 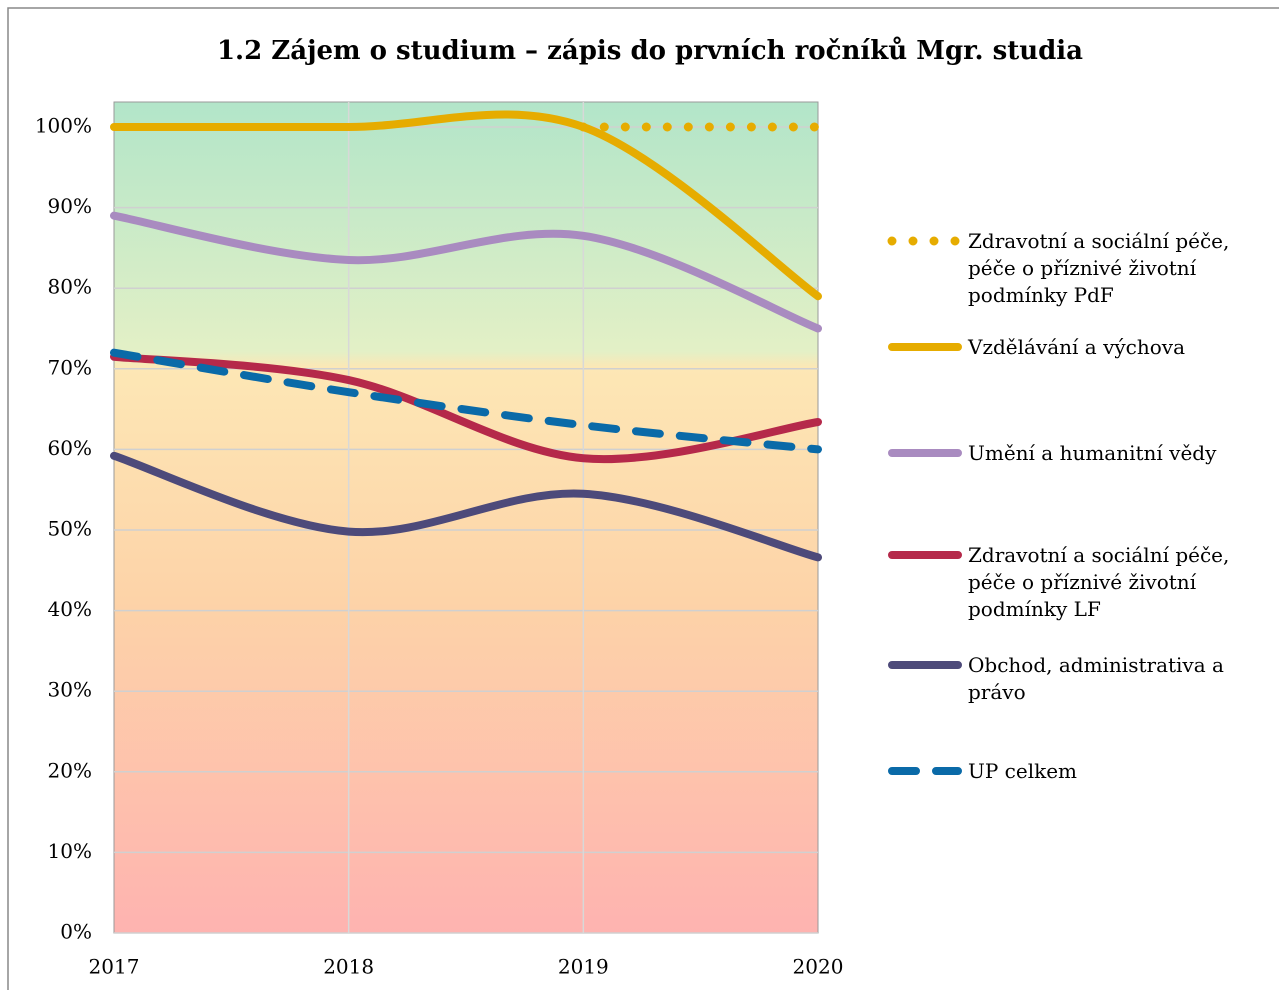 What do you see at coordinates (348, 967) in the screenshot?
I see `x-tick-label: 2018` at bounding box center [348, 967].